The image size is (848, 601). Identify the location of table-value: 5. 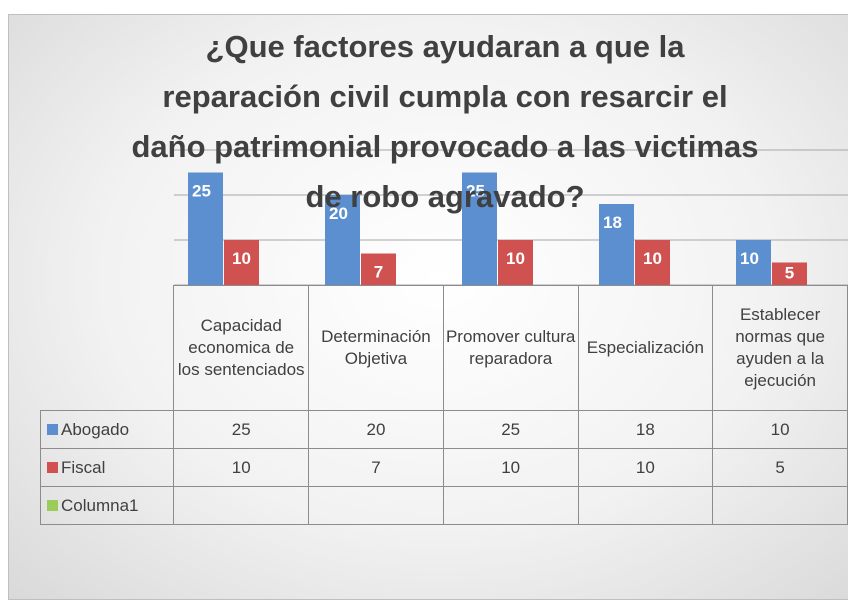
(780, 467).